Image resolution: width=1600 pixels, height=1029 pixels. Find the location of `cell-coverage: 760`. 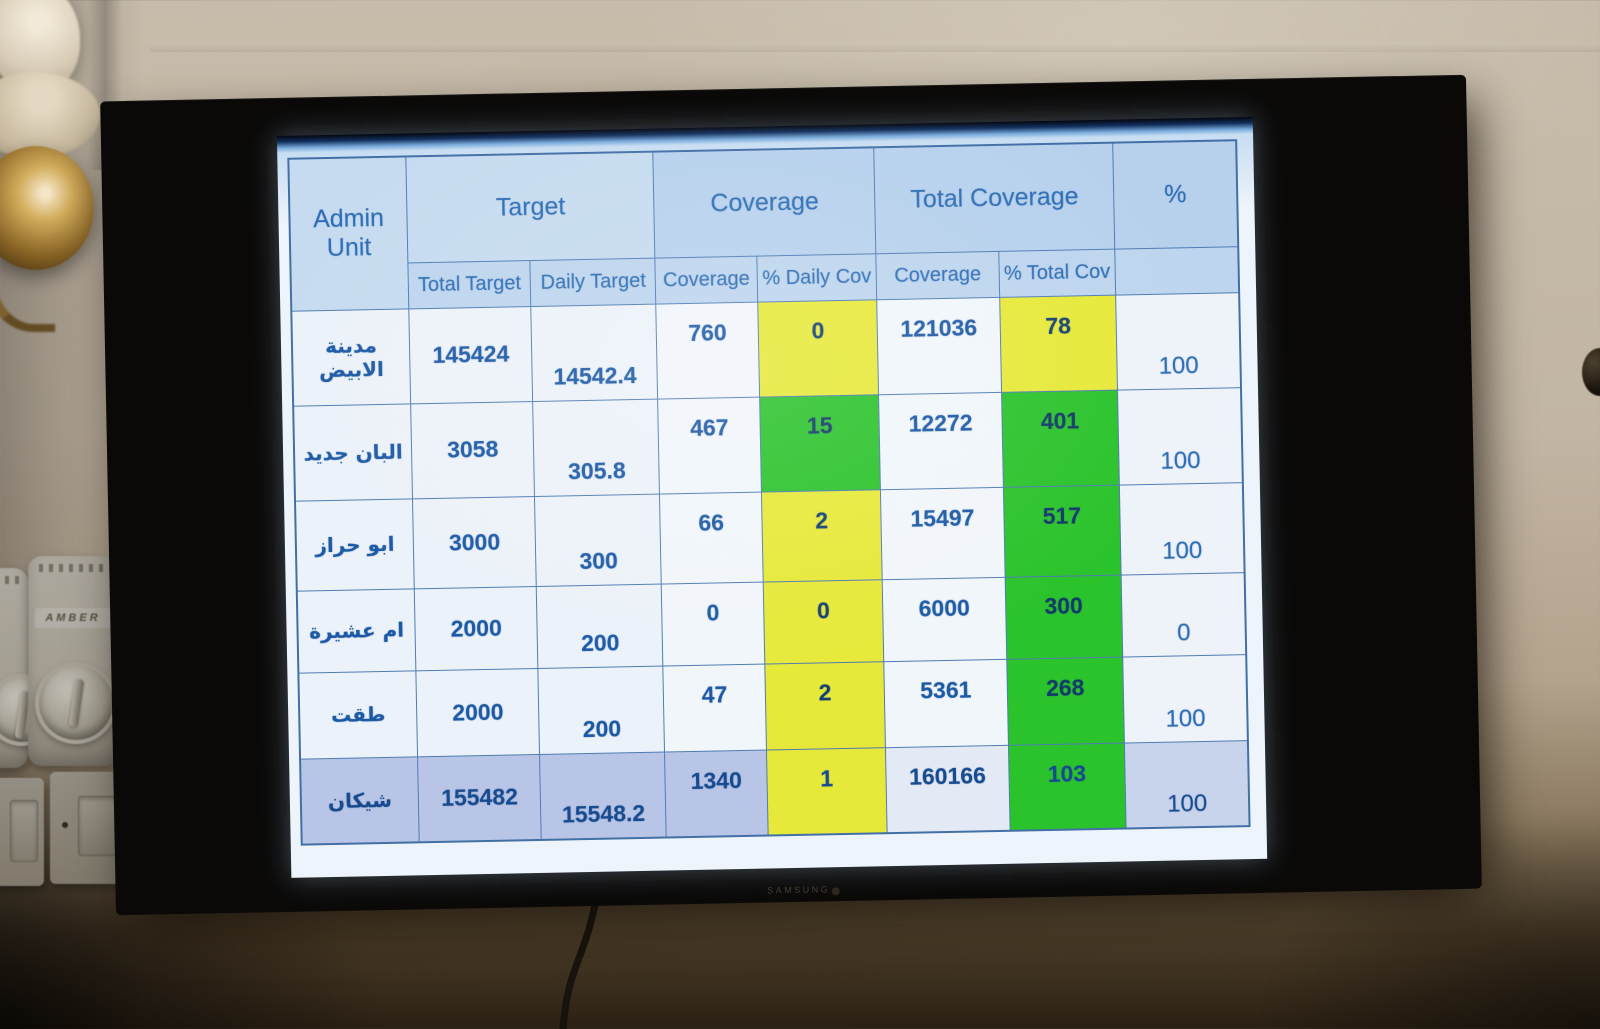

cell-coverage: 760 is located at coordinates (708, 350).